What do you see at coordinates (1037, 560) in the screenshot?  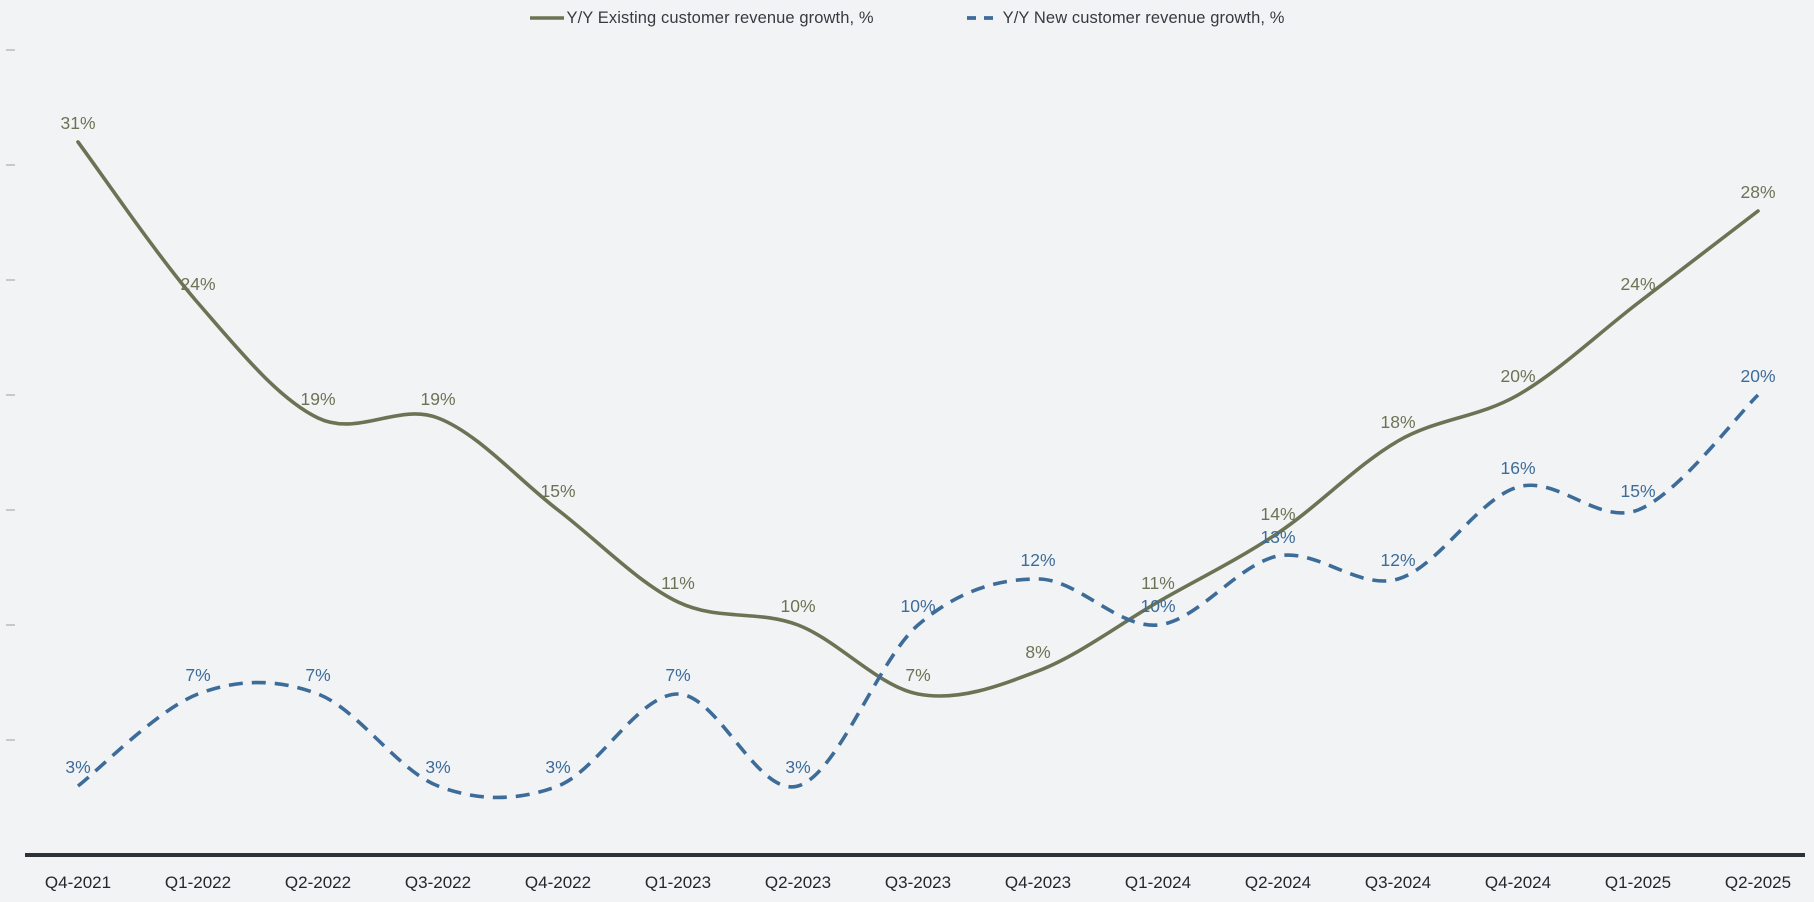 I see `data-label-new-Q4-2023: 12%` at bounding box center [1037, 560].